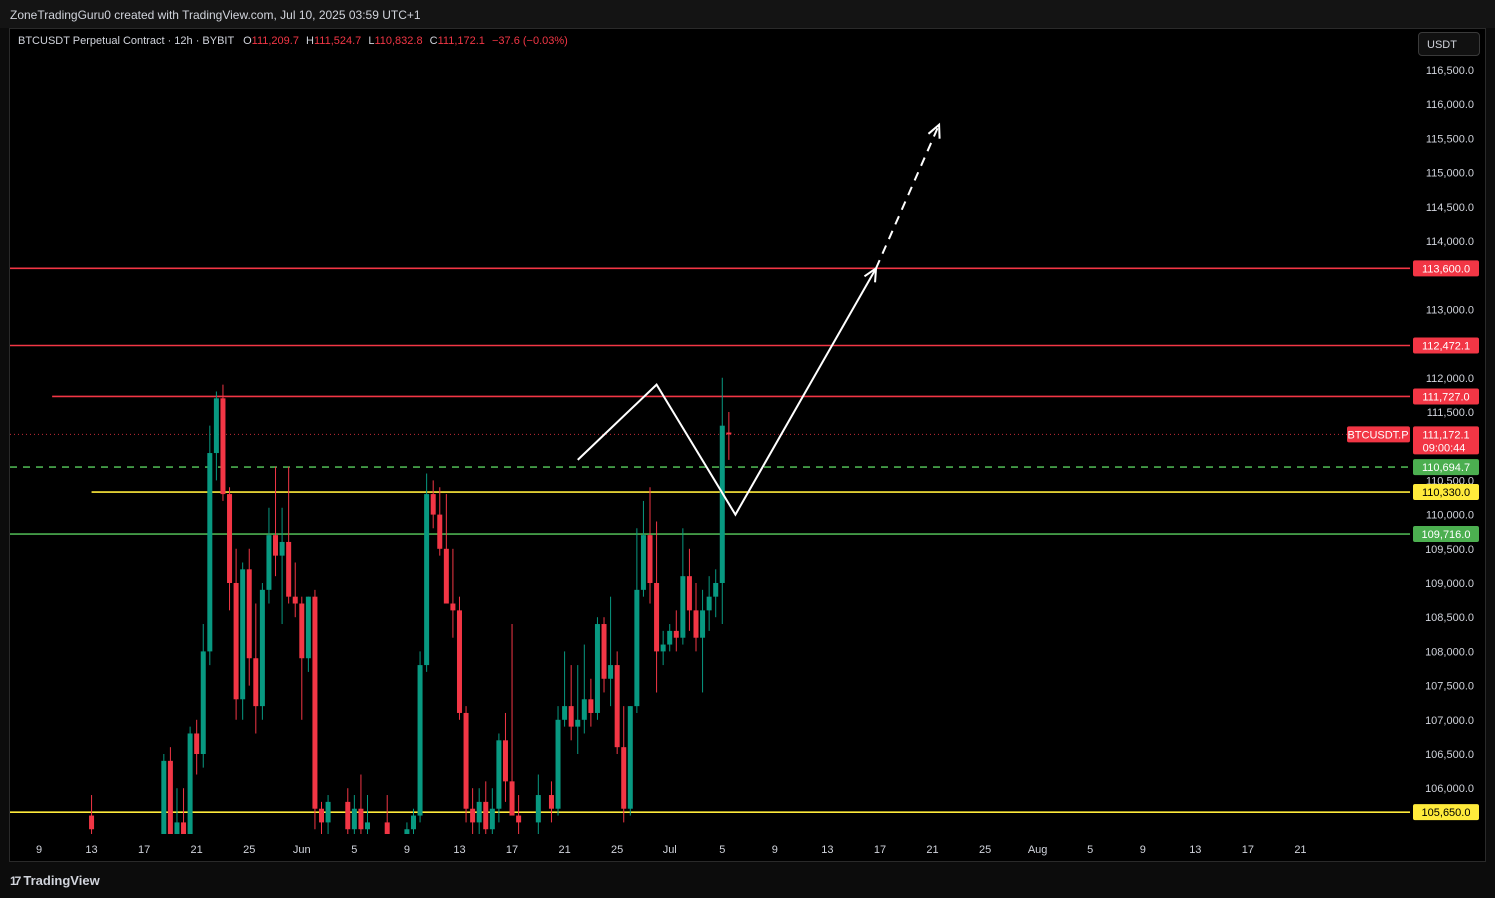  What do you see at coordinates (1038, 850) in the screenshot?
I see `x-tick-label: Aug` at bounding box center [1038, 850].